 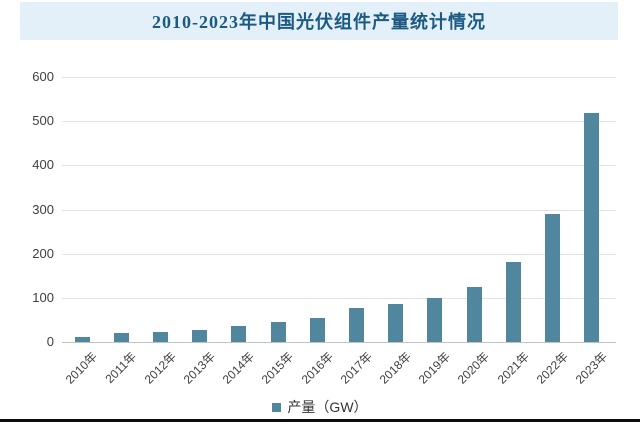 What do you see at coordinates (513, 368) in the screenshot?
I see `x-axis-label: 2021年` at bounding box center [513, 368].